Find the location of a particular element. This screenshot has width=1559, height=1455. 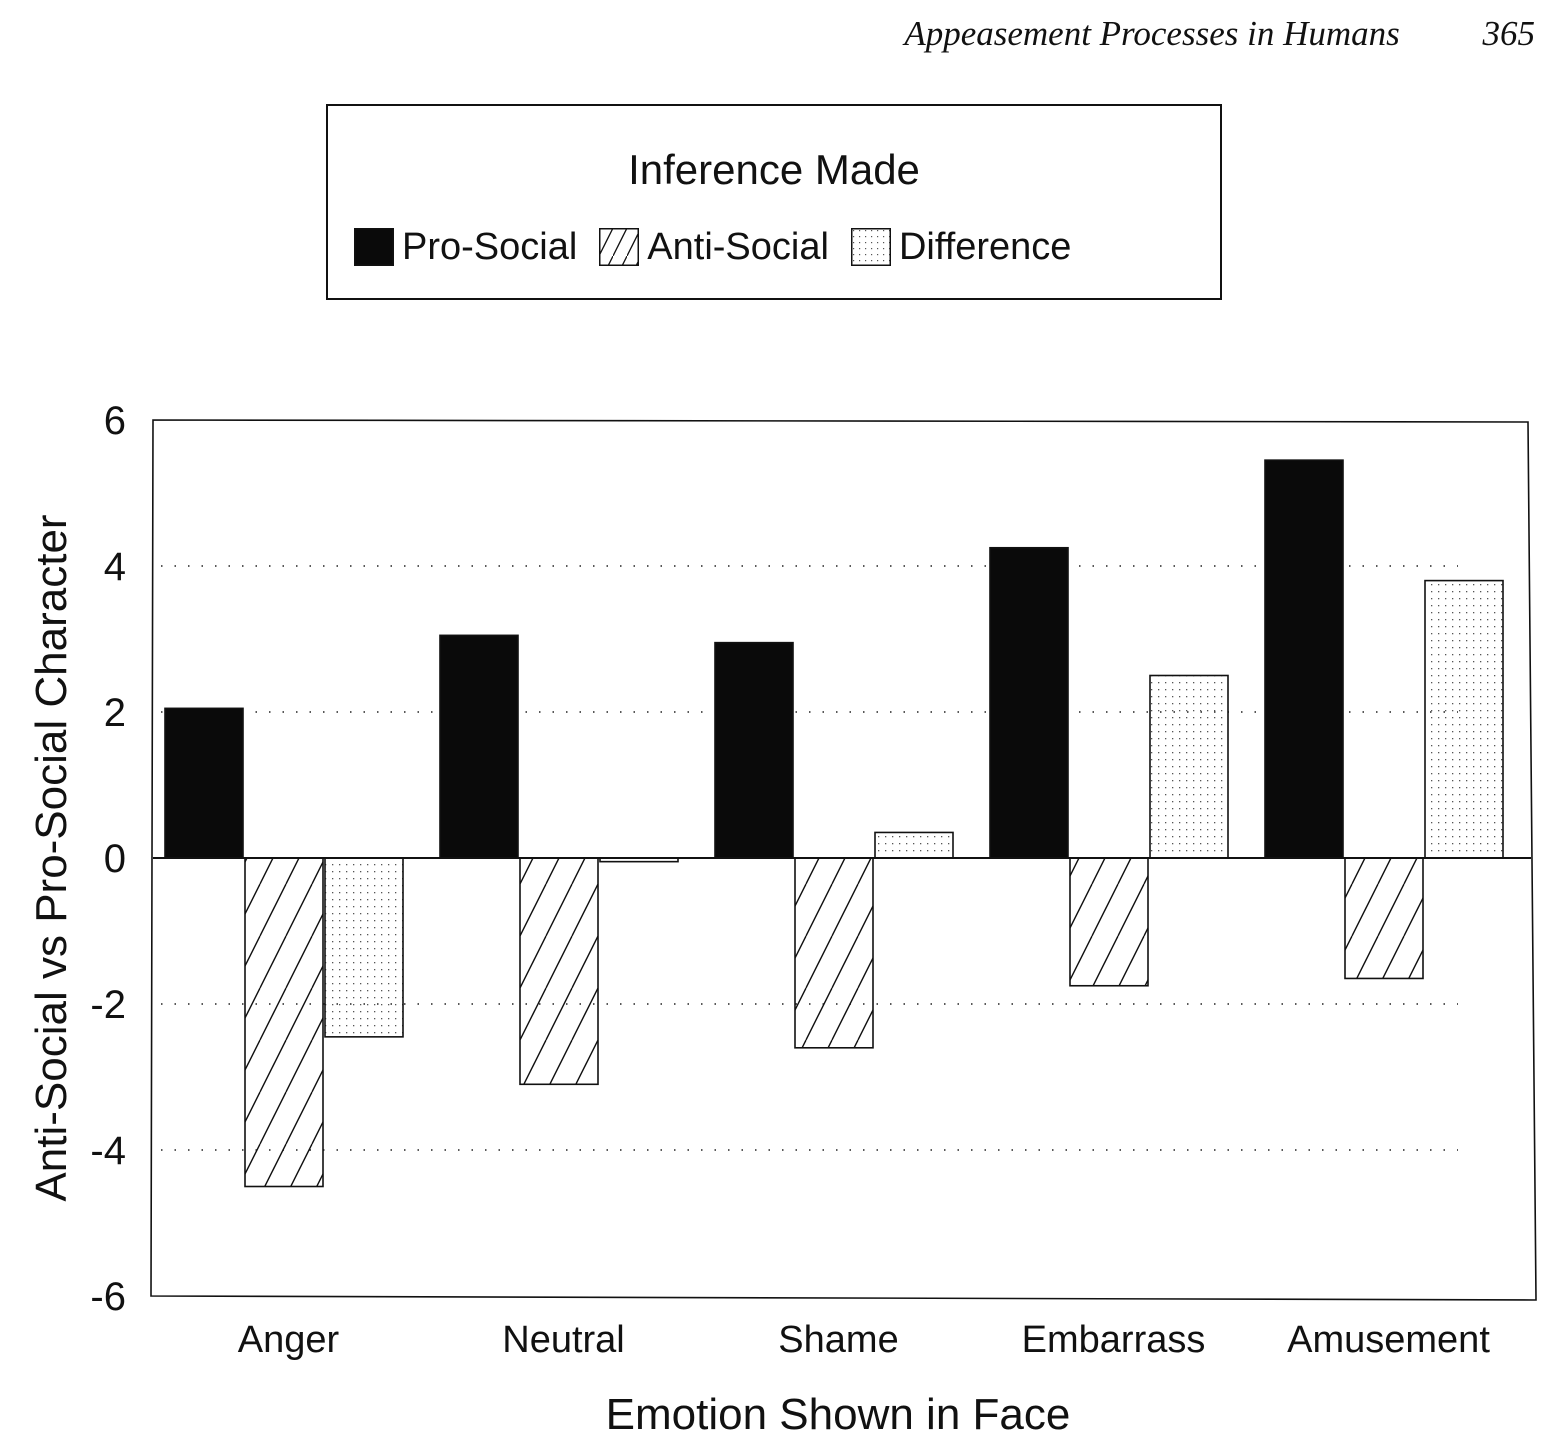

legend-item-pro-social: Pro-Social is located at coordinates (465, 247).